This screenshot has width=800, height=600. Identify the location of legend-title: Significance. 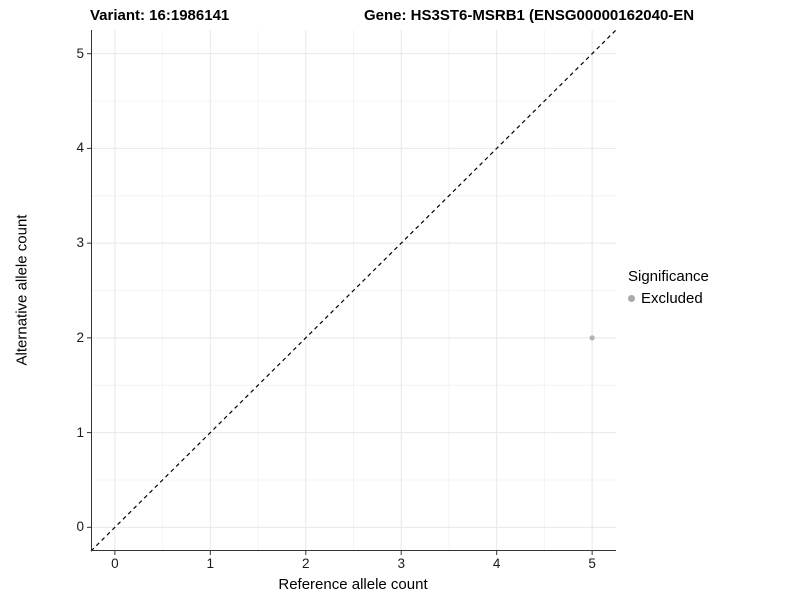
(668, 276).